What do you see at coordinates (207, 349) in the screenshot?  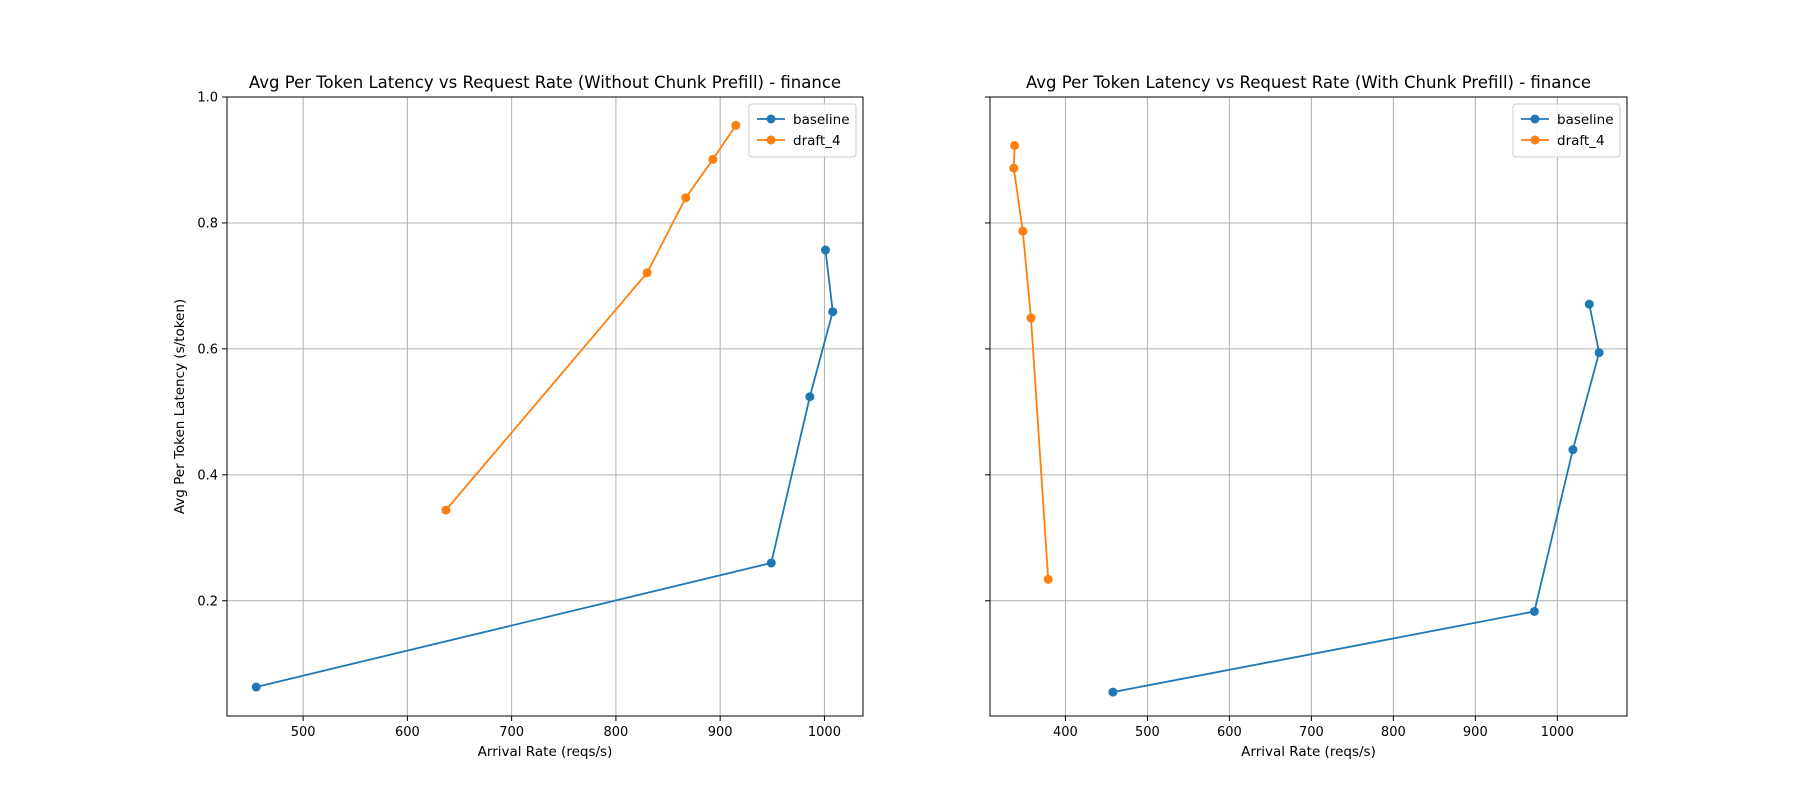 I see `y-tick-label: 0.6` at bounding box center [207, 349].